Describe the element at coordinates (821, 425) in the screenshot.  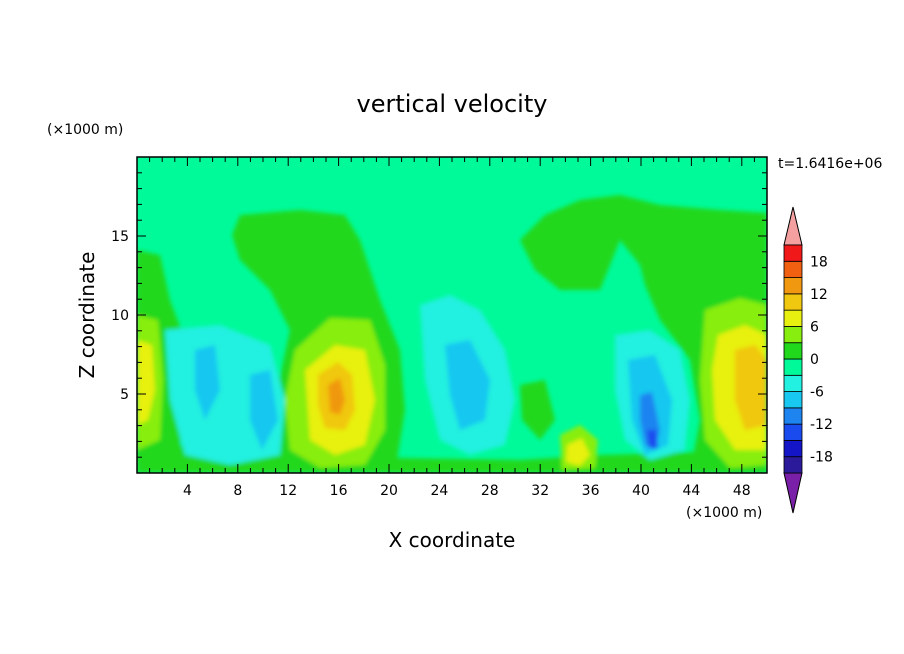
I see `colorbar-tick-label: -12` at that location.